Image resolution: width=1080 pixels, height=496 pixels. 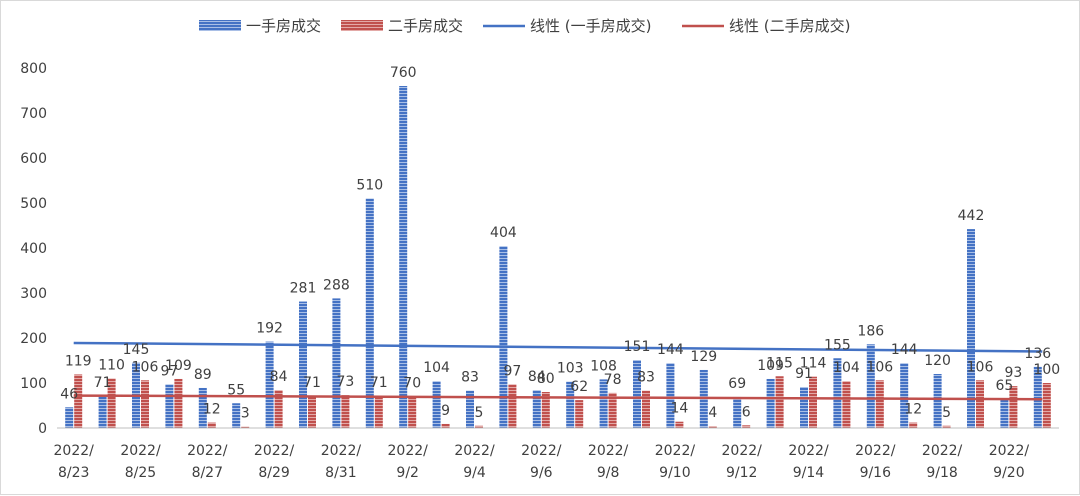 I want to click on x-tick-label: 9/16, so click(x=876, y=473).